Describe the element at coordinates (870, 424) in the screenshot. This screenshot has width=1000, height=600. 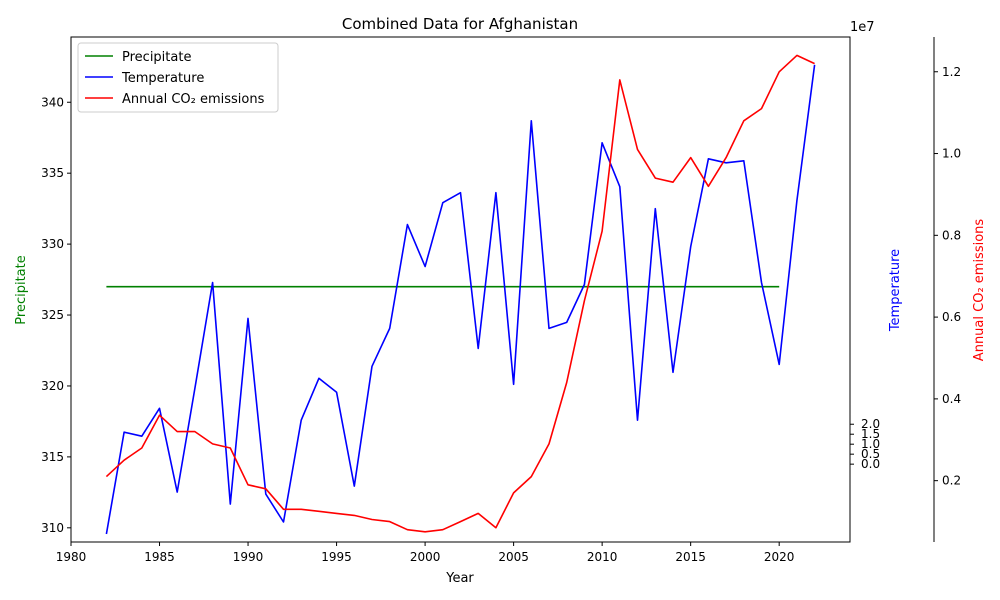
I see `temperature-tick-label-4: 2.0` at that location.